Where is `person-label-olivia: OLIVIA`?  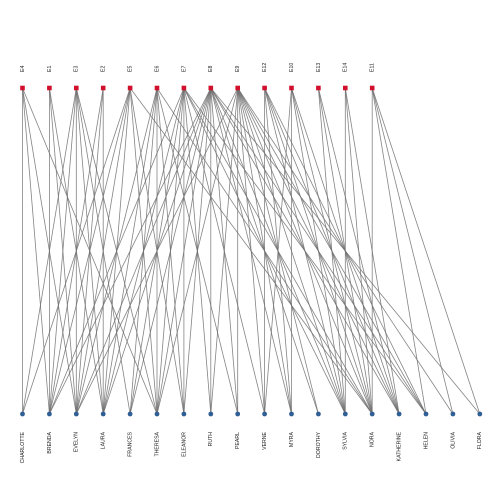 person-label-olivia: OLIVIA is located at coordinates (453, 439).